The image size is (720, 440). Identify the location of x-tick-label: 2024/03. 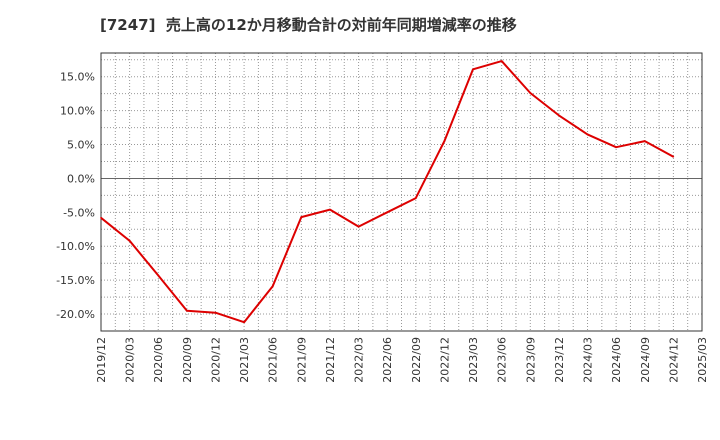
(588, 360).